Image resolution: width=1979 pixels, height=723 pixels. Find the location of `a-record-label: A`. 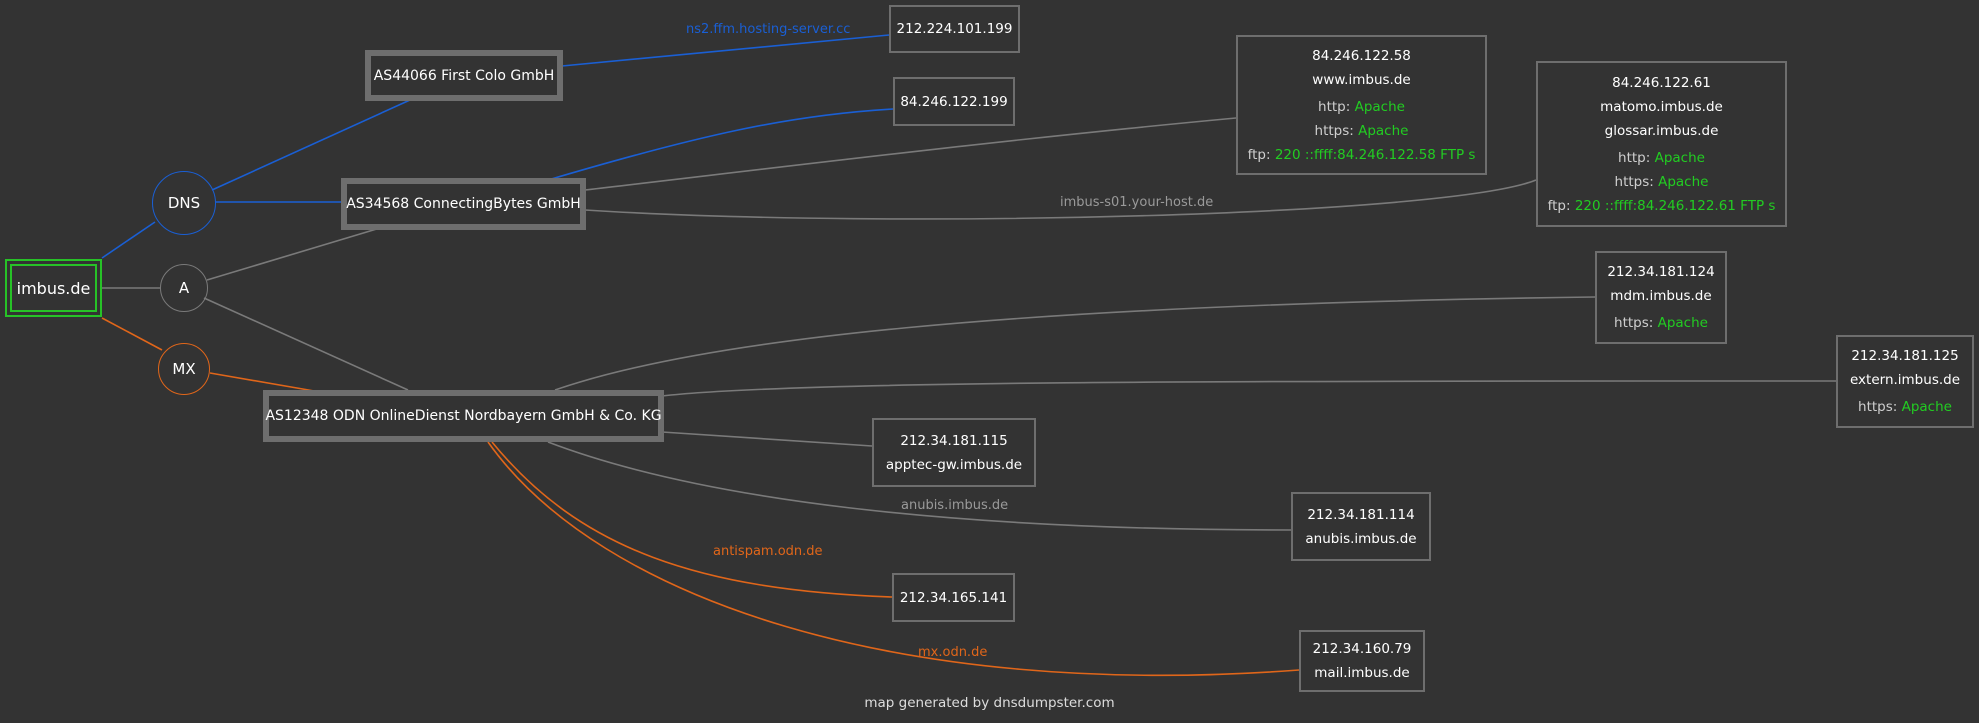

a-record-label: A is located at coordinates (184, 288).